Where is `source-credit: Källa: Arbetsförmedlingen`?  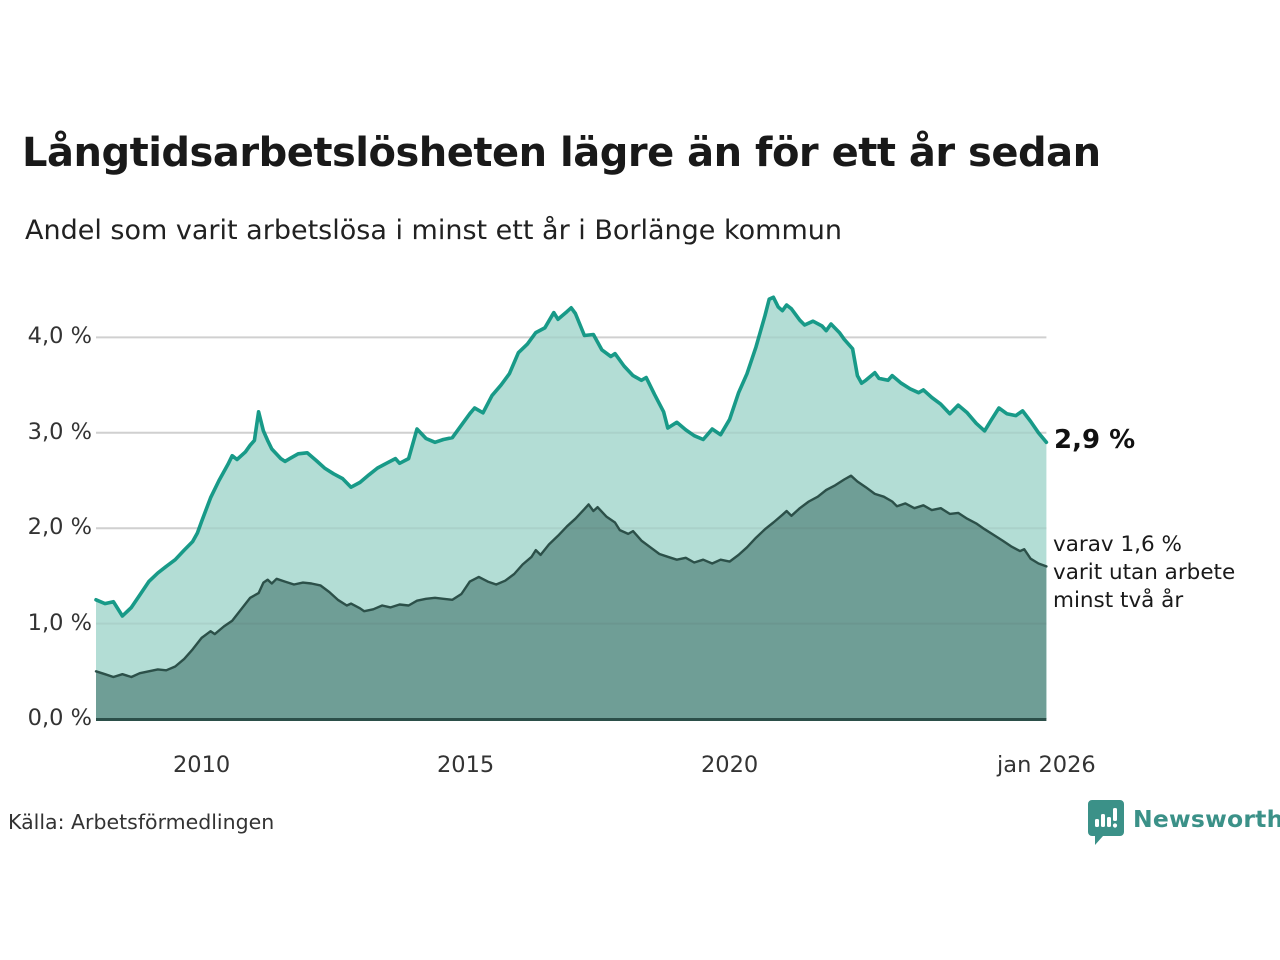
source-credit: Källa: Arbetsförmedlingen is located at coordinates (141, 822).